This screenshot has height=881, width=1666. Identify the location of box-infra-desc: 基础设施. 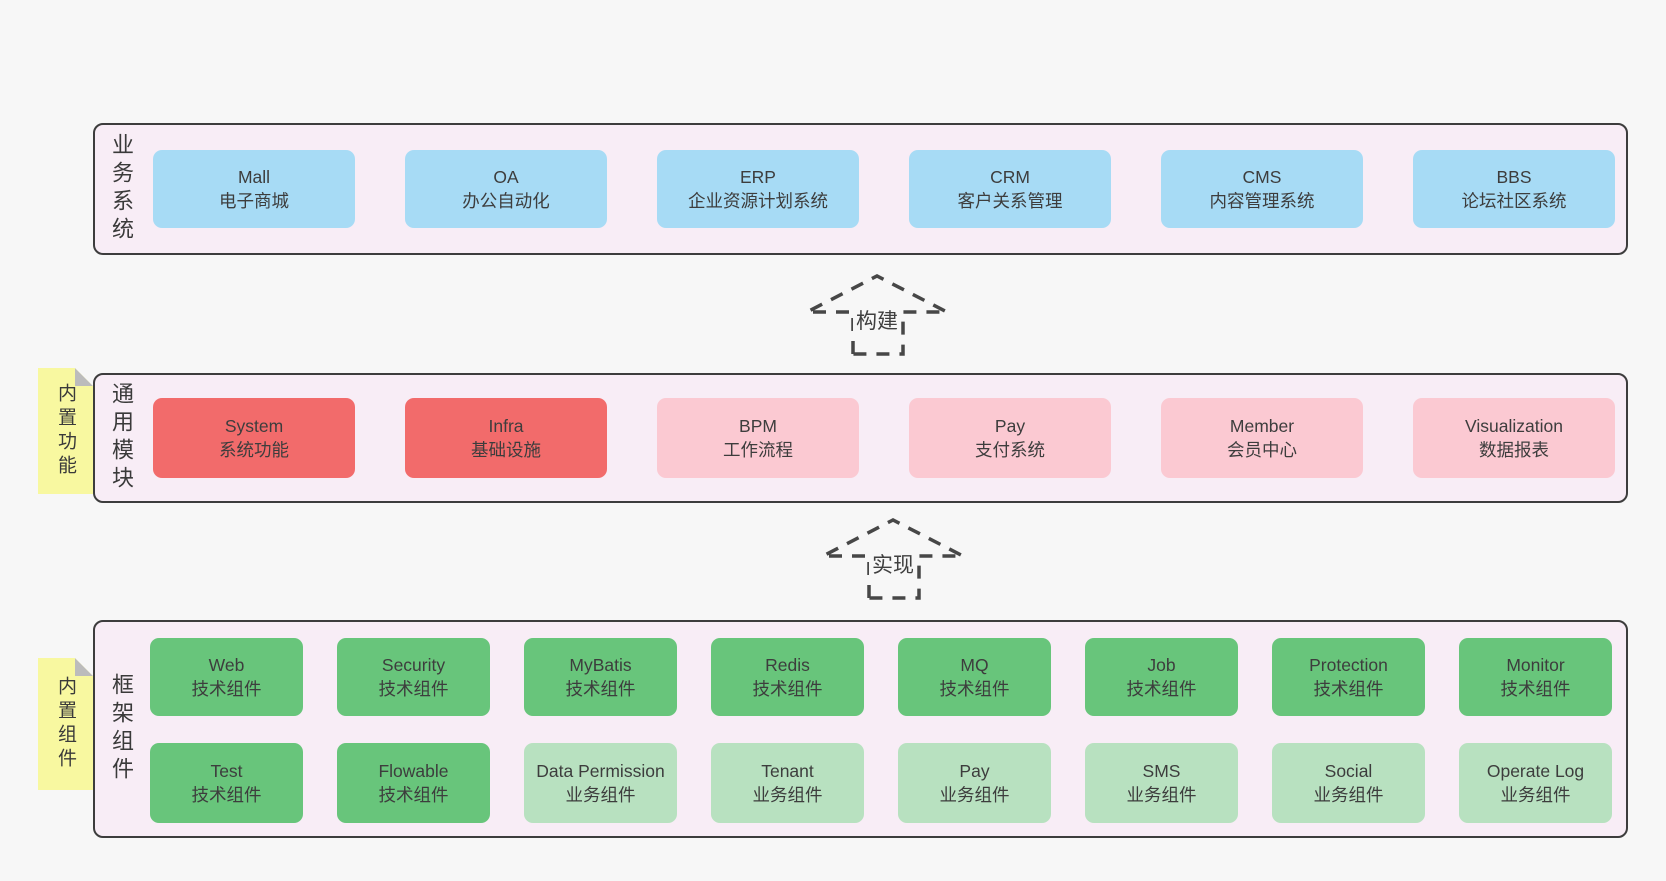
(506, 450).